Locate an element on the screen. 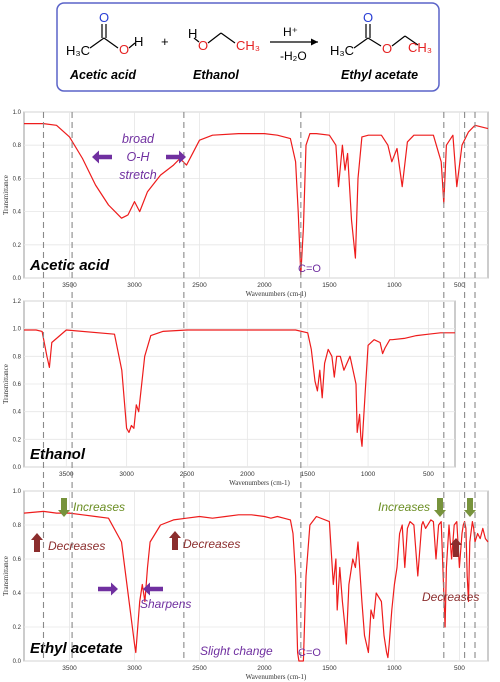 The image size is (500, 682). plus-sign: + is located at coordinates (165, 41).